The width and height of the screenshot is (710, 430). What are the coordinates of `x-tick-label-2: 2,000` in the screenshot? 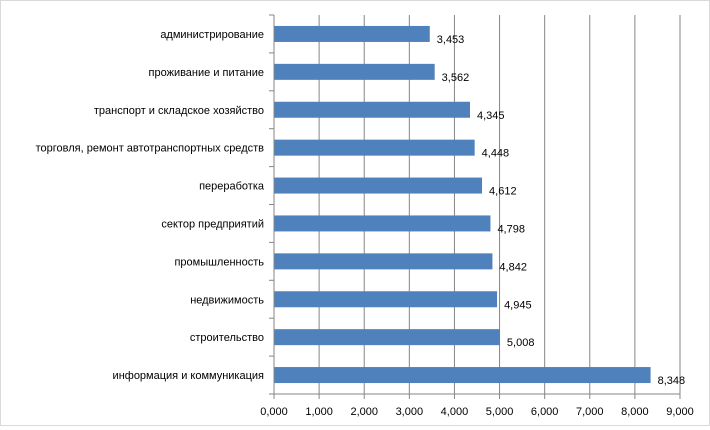 It's located at (364, 412).